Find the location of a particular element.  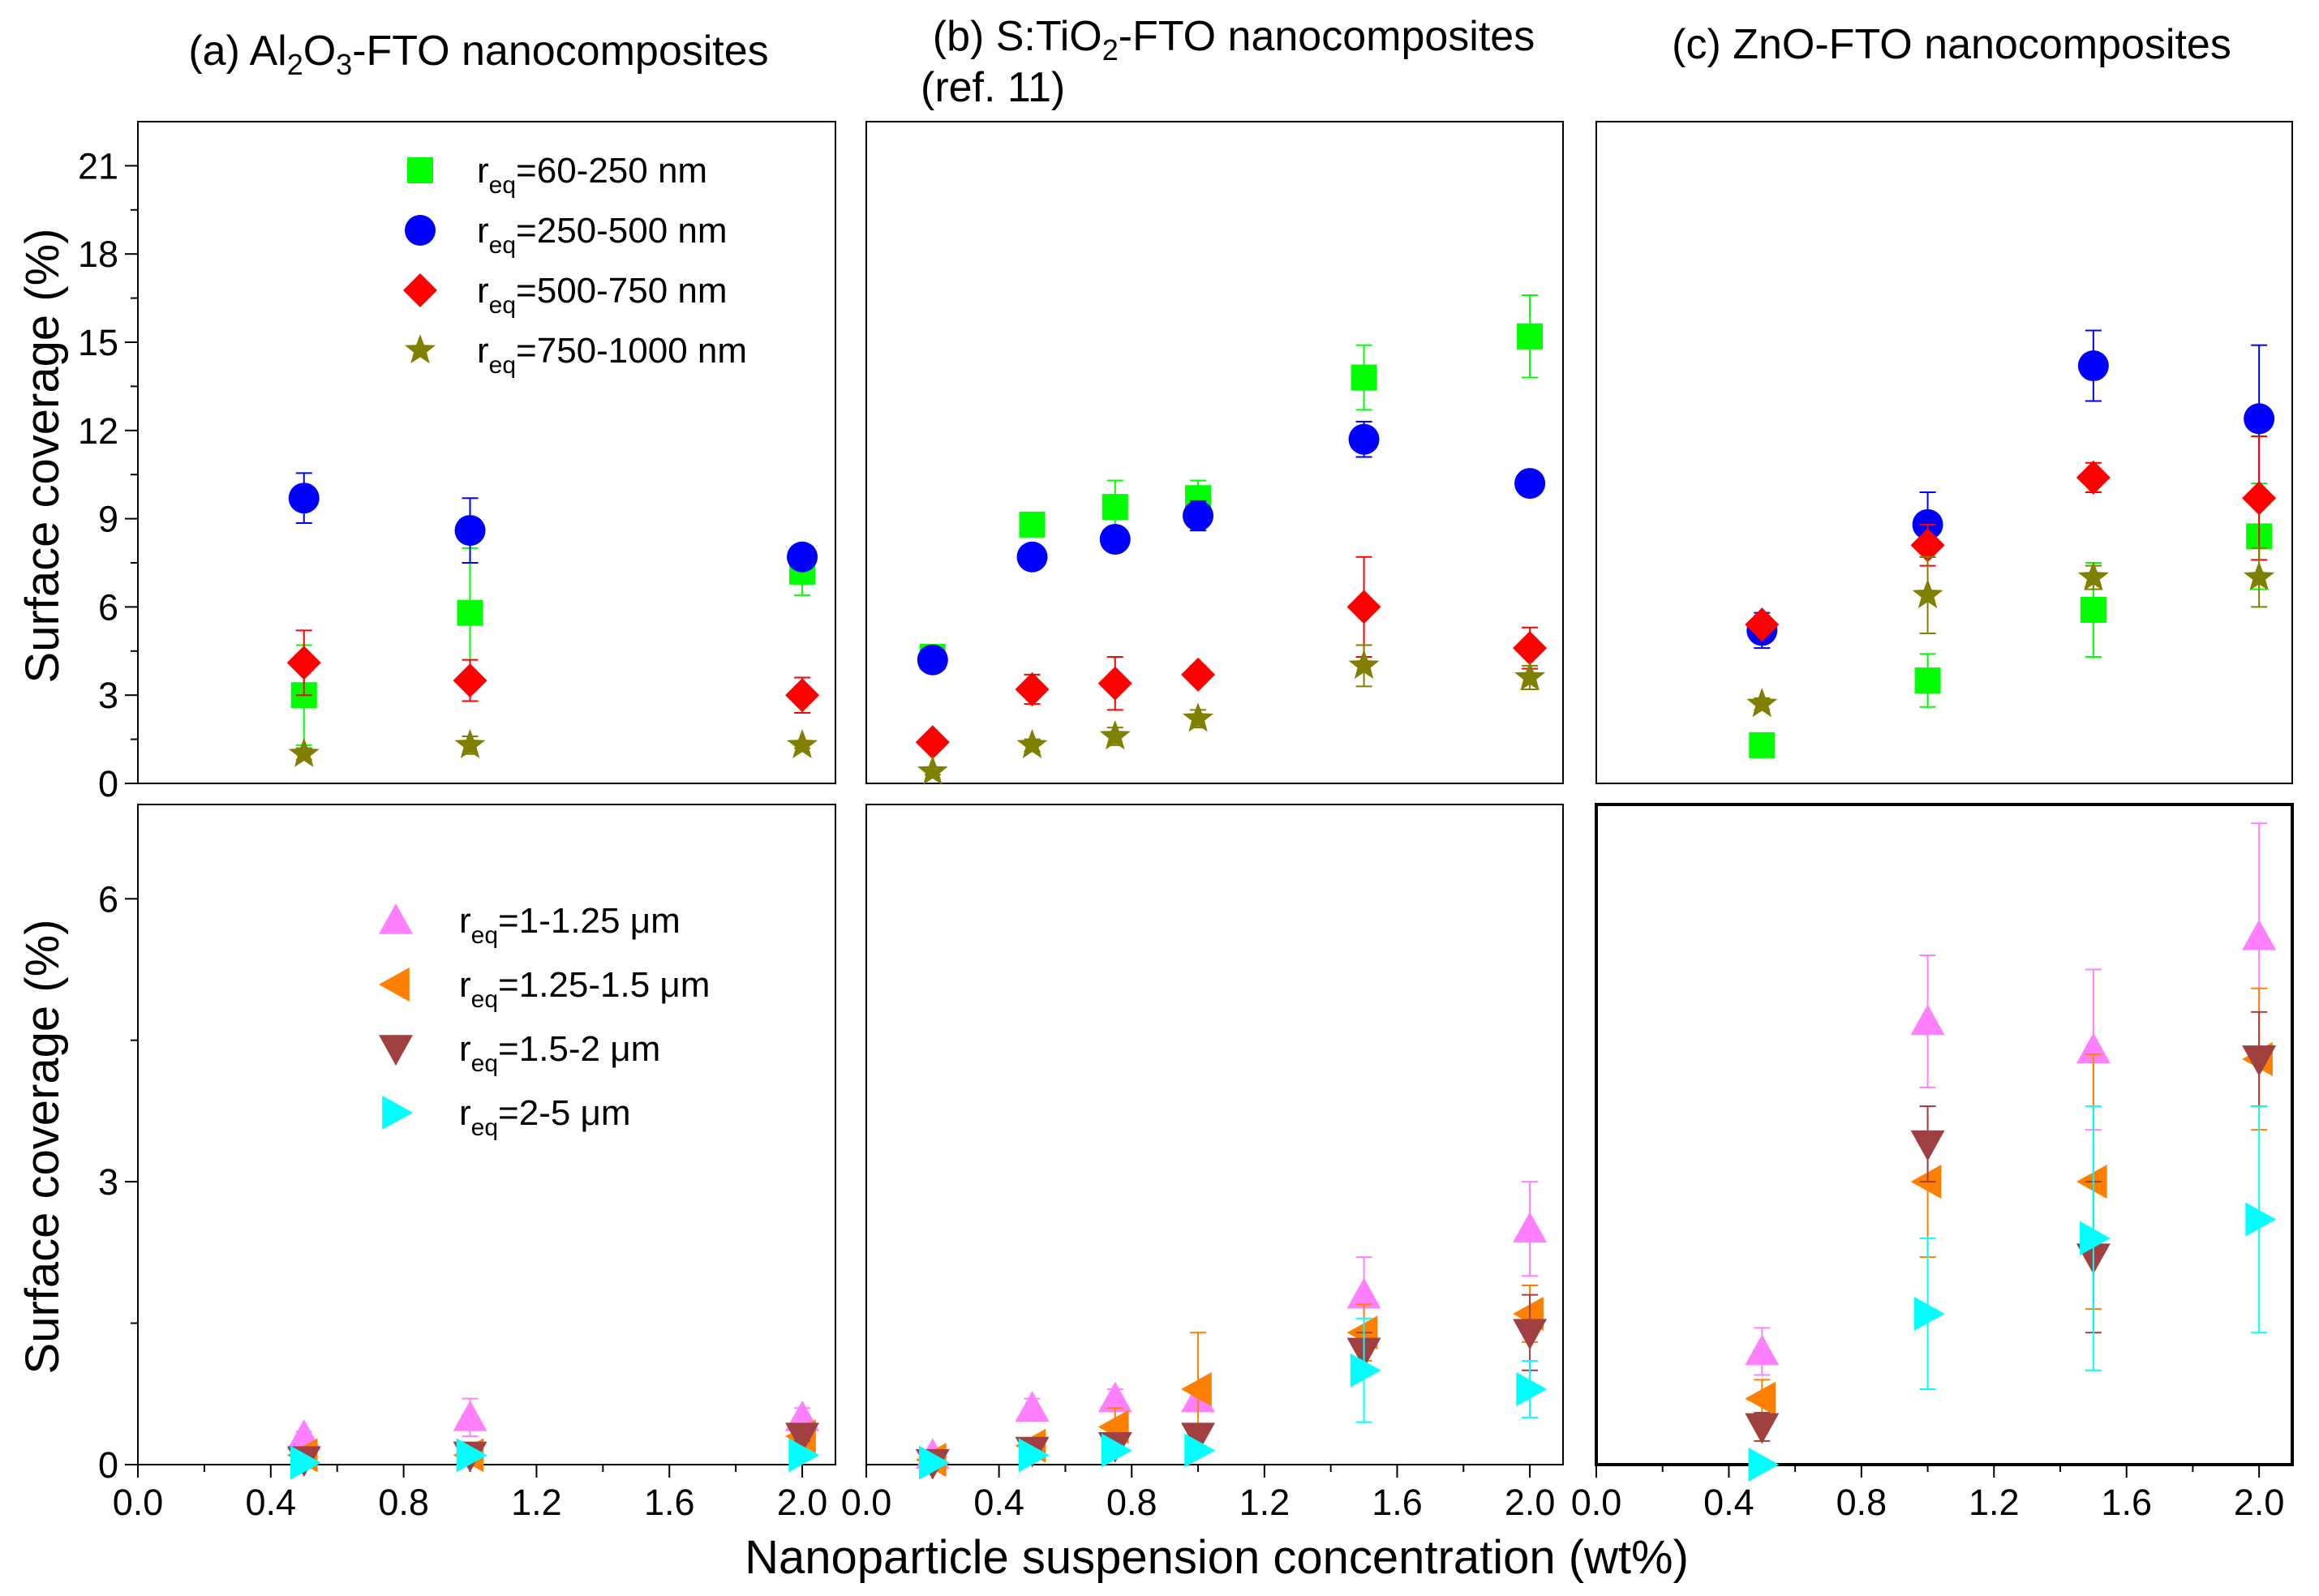

title-part: (a) Al is located at coordinates (237, 51).